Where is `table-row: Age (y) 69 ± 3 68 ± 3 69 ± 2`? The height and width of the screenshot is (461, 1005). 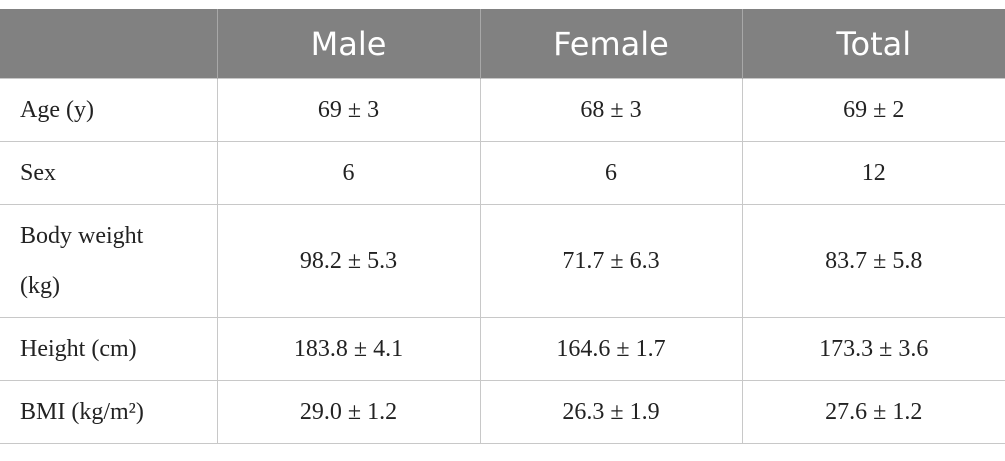 table-row: Age (y) 69 ± 3 68 ± 3 69 ± 2 is located at coordinates (502, 110).